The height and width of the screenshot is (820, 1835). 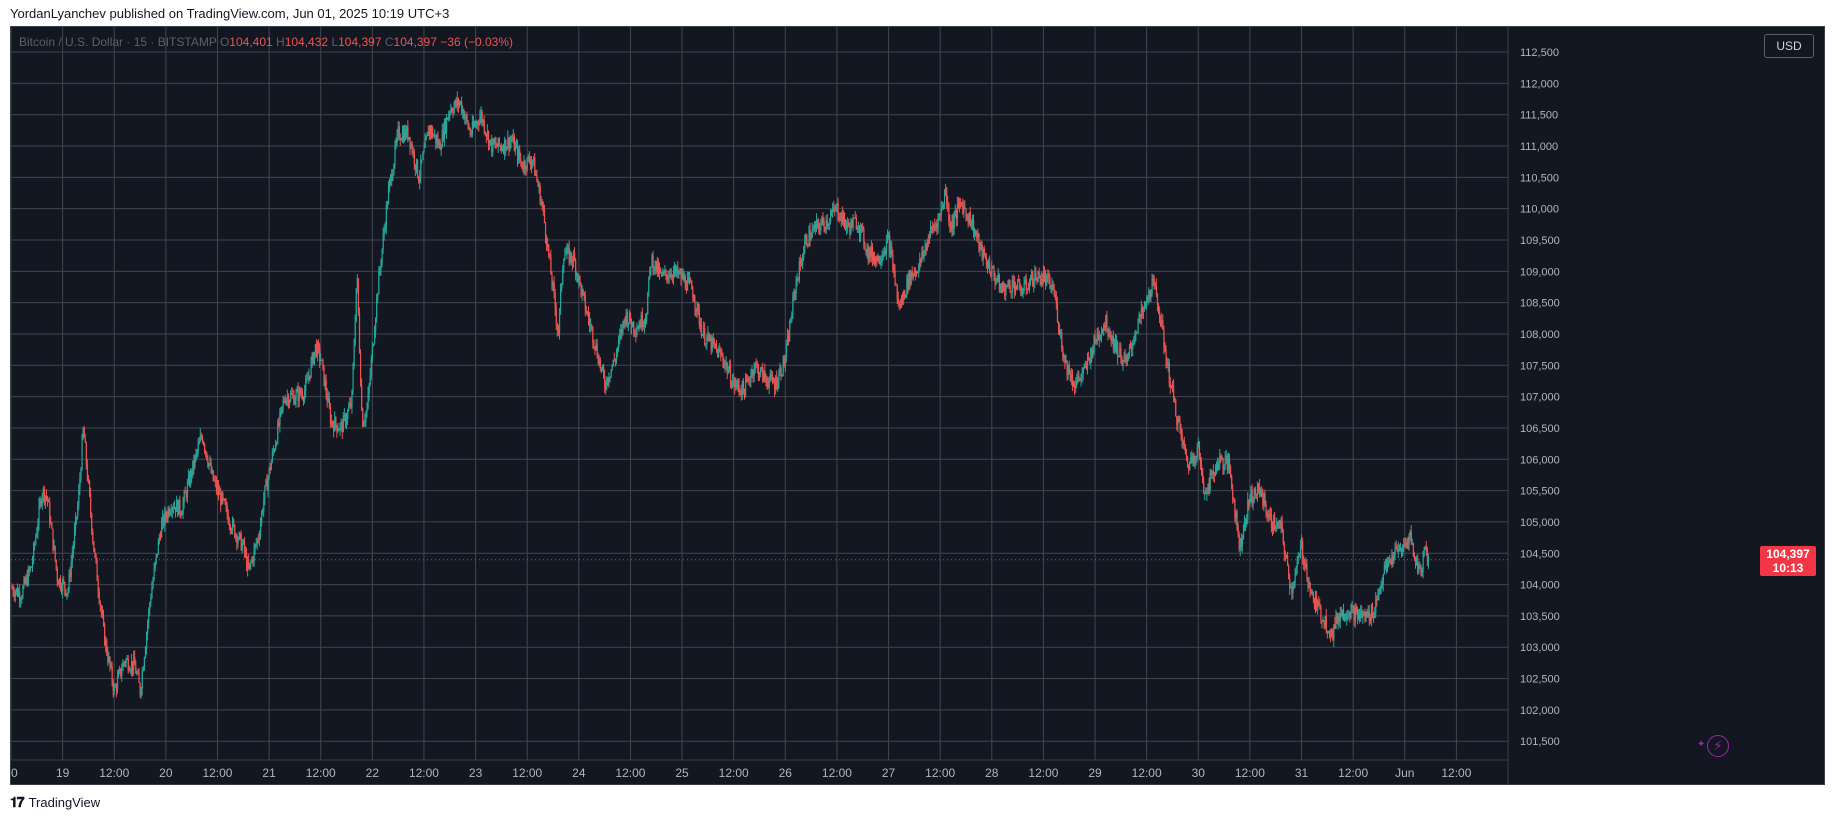 I want to click on symbol-name: Bitcoin / U.S. Dollar · 15 · BITSTAMP, so click(x=118, y=42).